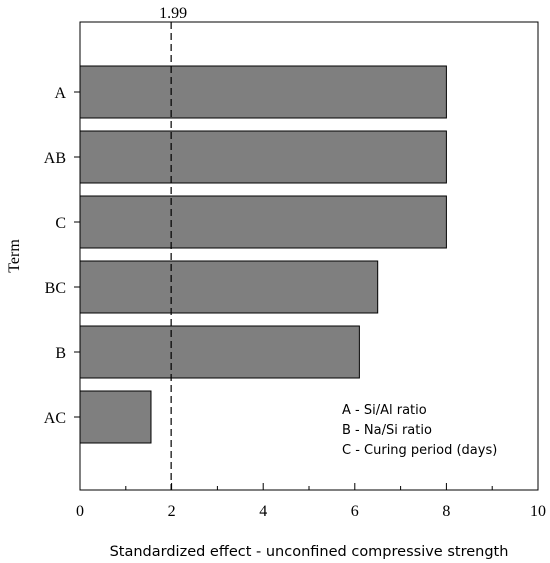  What do you see at coordinates (14, 256) in the screenshot?
I see `y-axis-label: Term` at bounding box center [14, 256].